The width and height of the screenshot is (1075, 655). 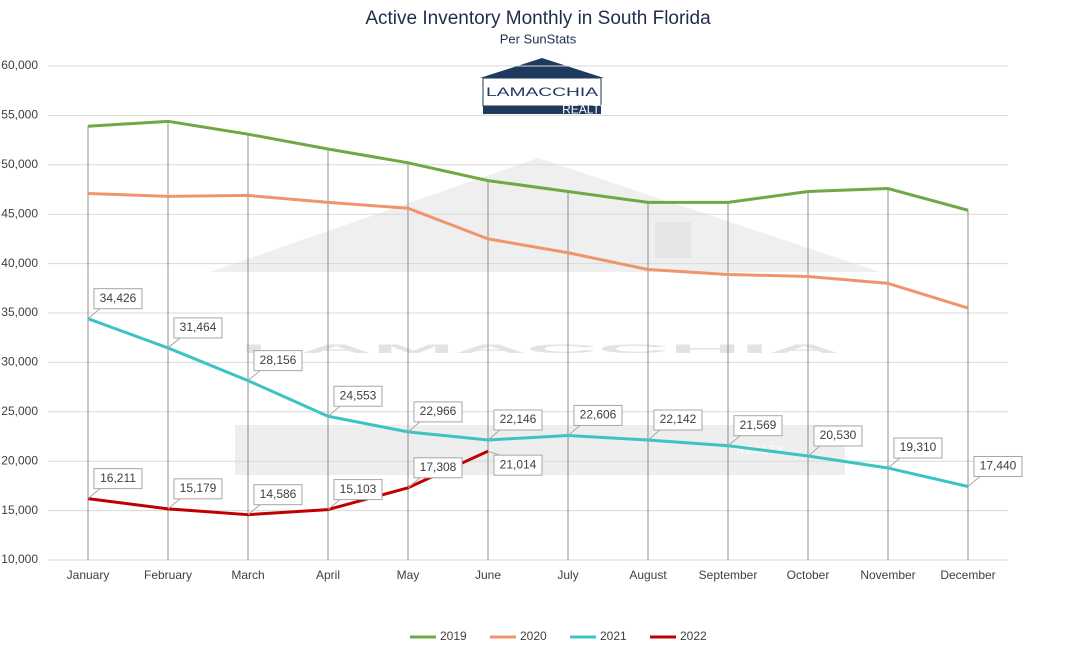 I want to click on logo-box, so click(x=542, y=92).